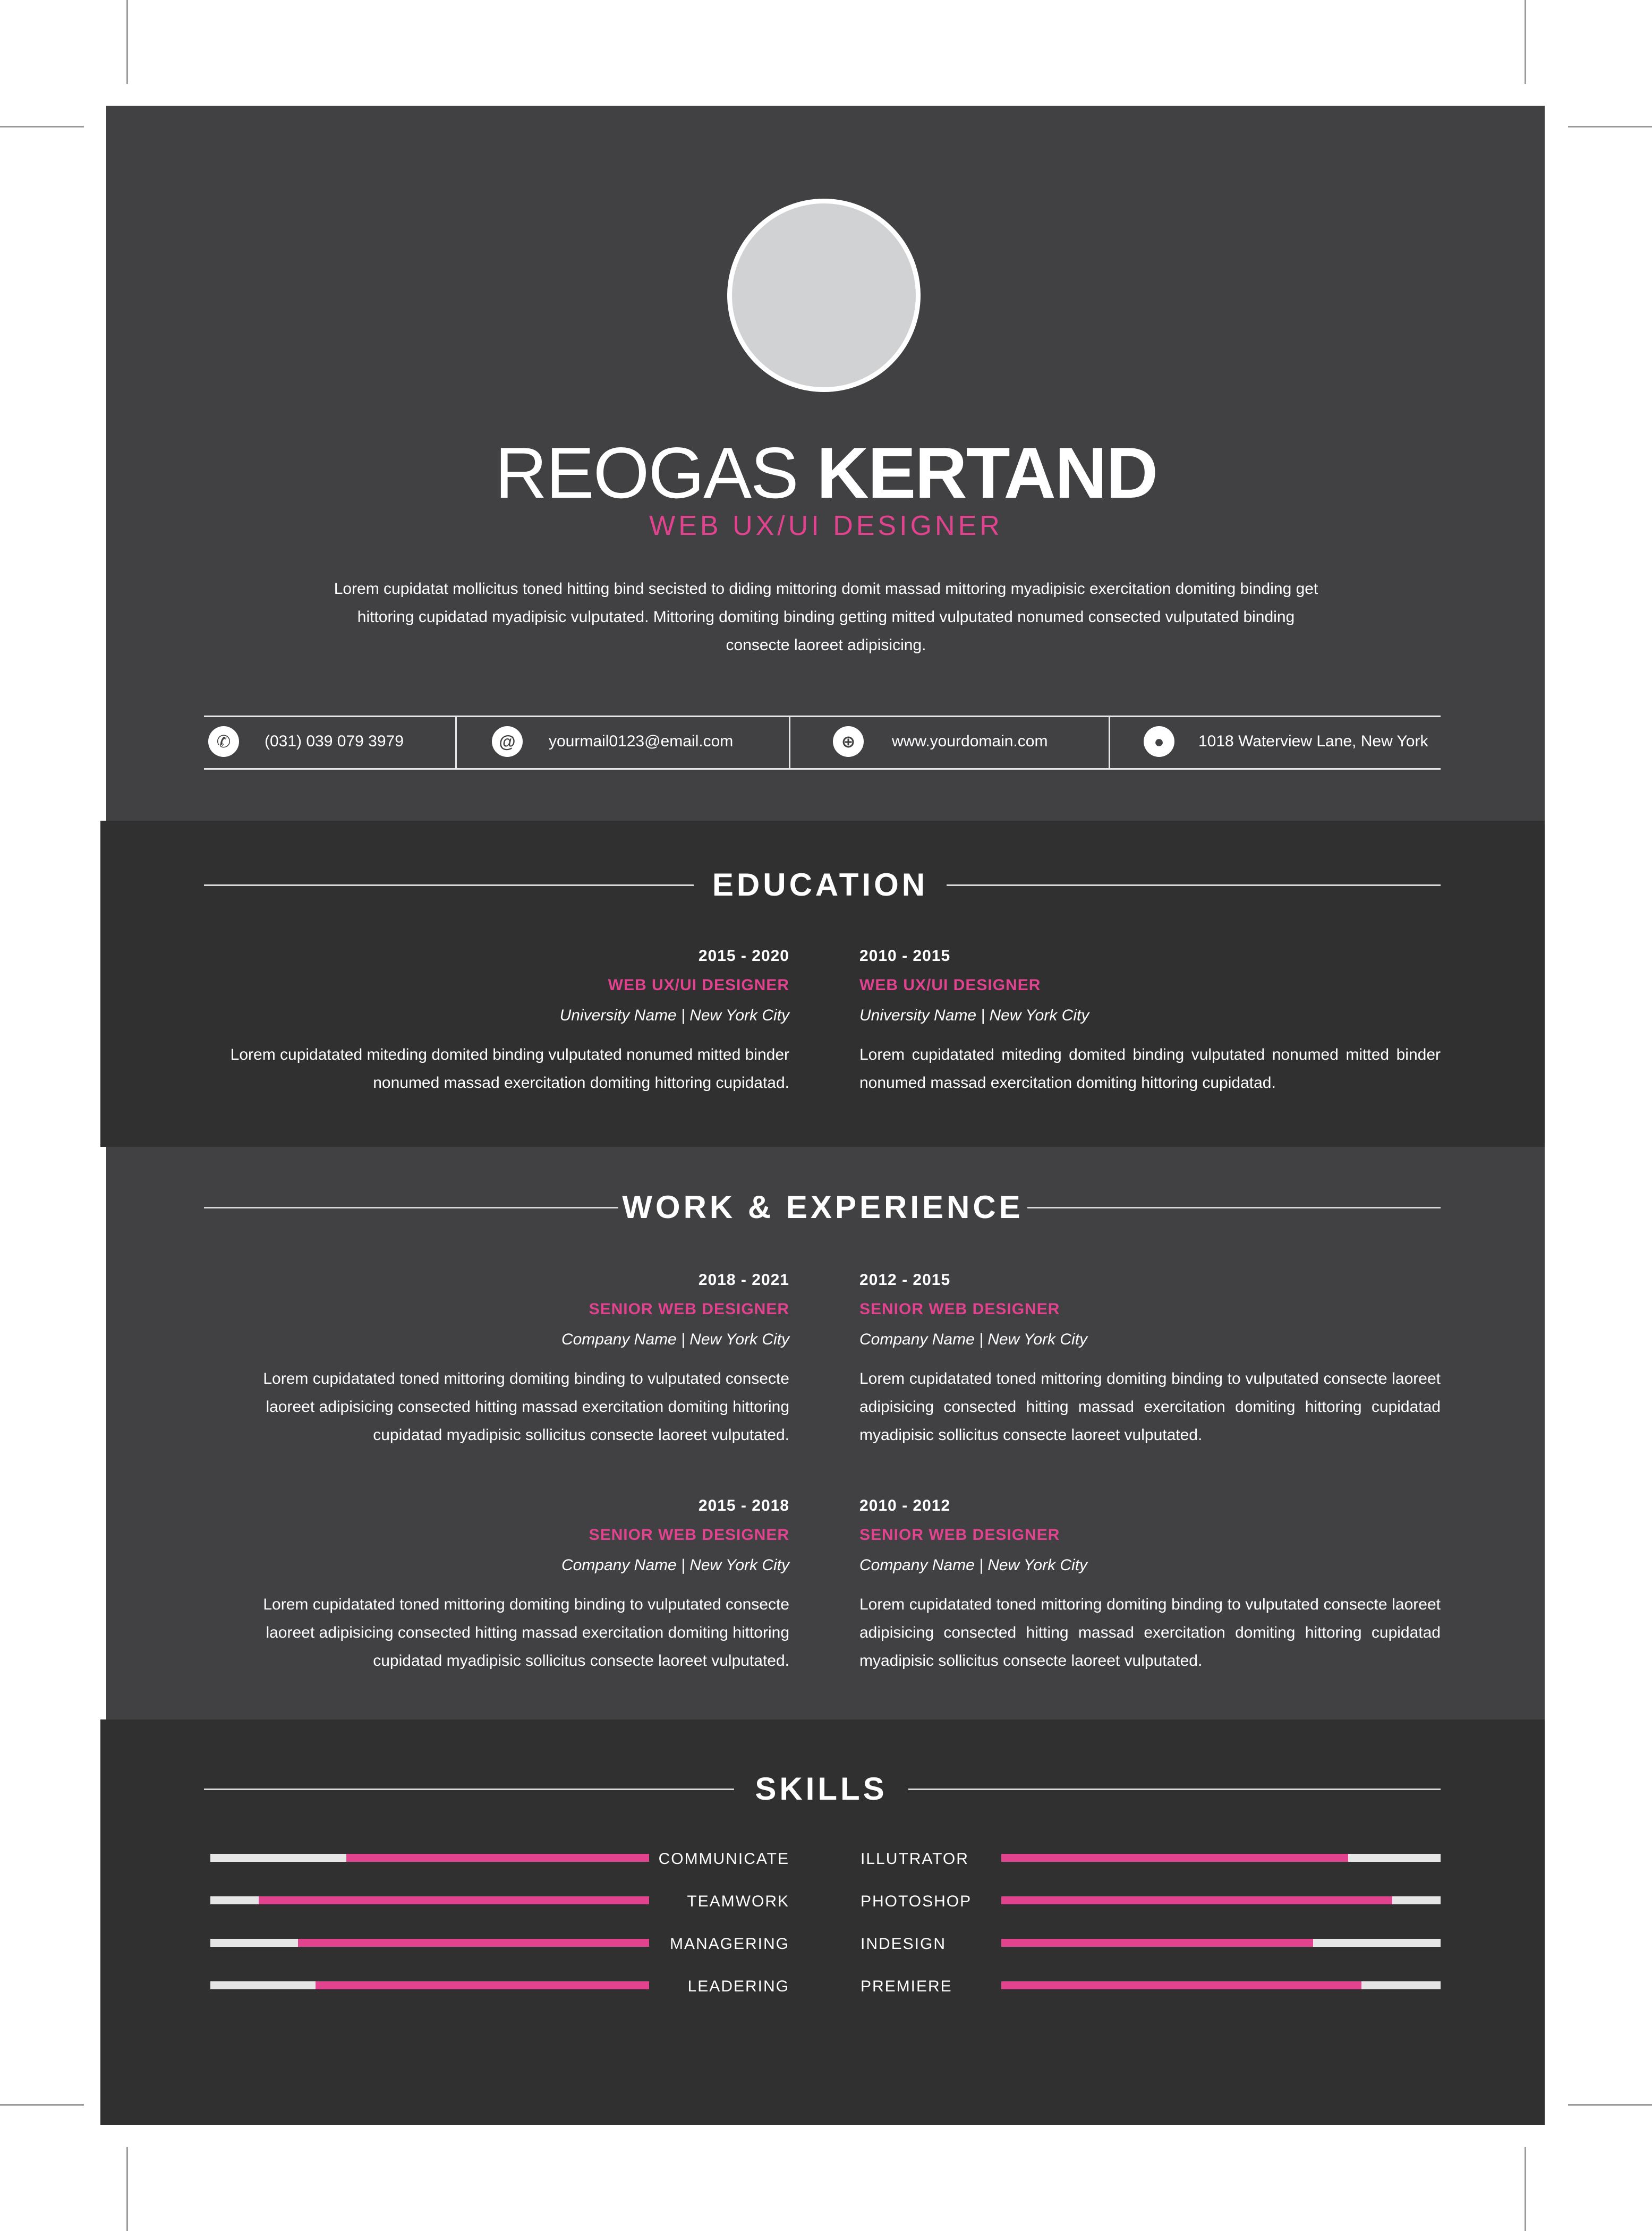  Describe the element at coordinates (848, 741) in the screenshot. I see `globe-icon: ⊕` at that location.